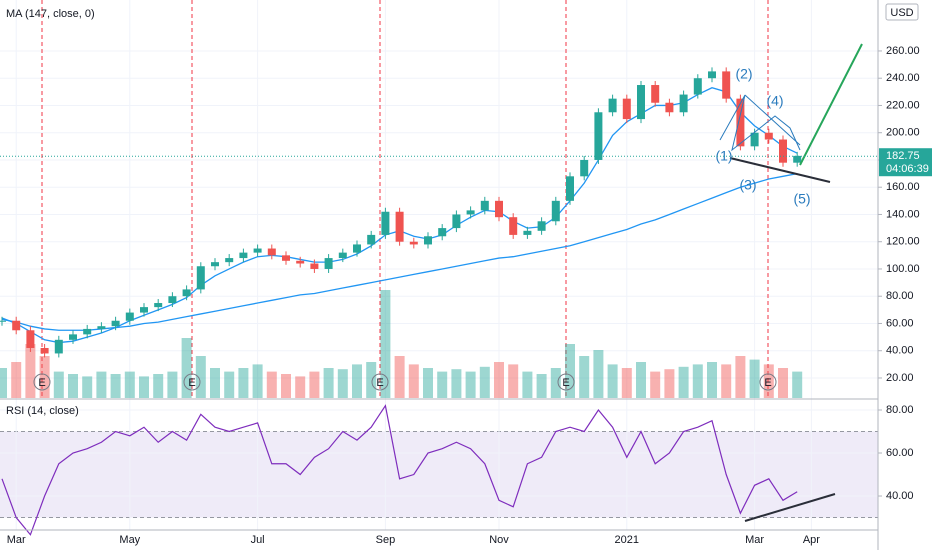  What do you see at coordinates (903, 105) in the screenshot?
I see `y-tick-label: 220.00` at bounding box center [903, 105].